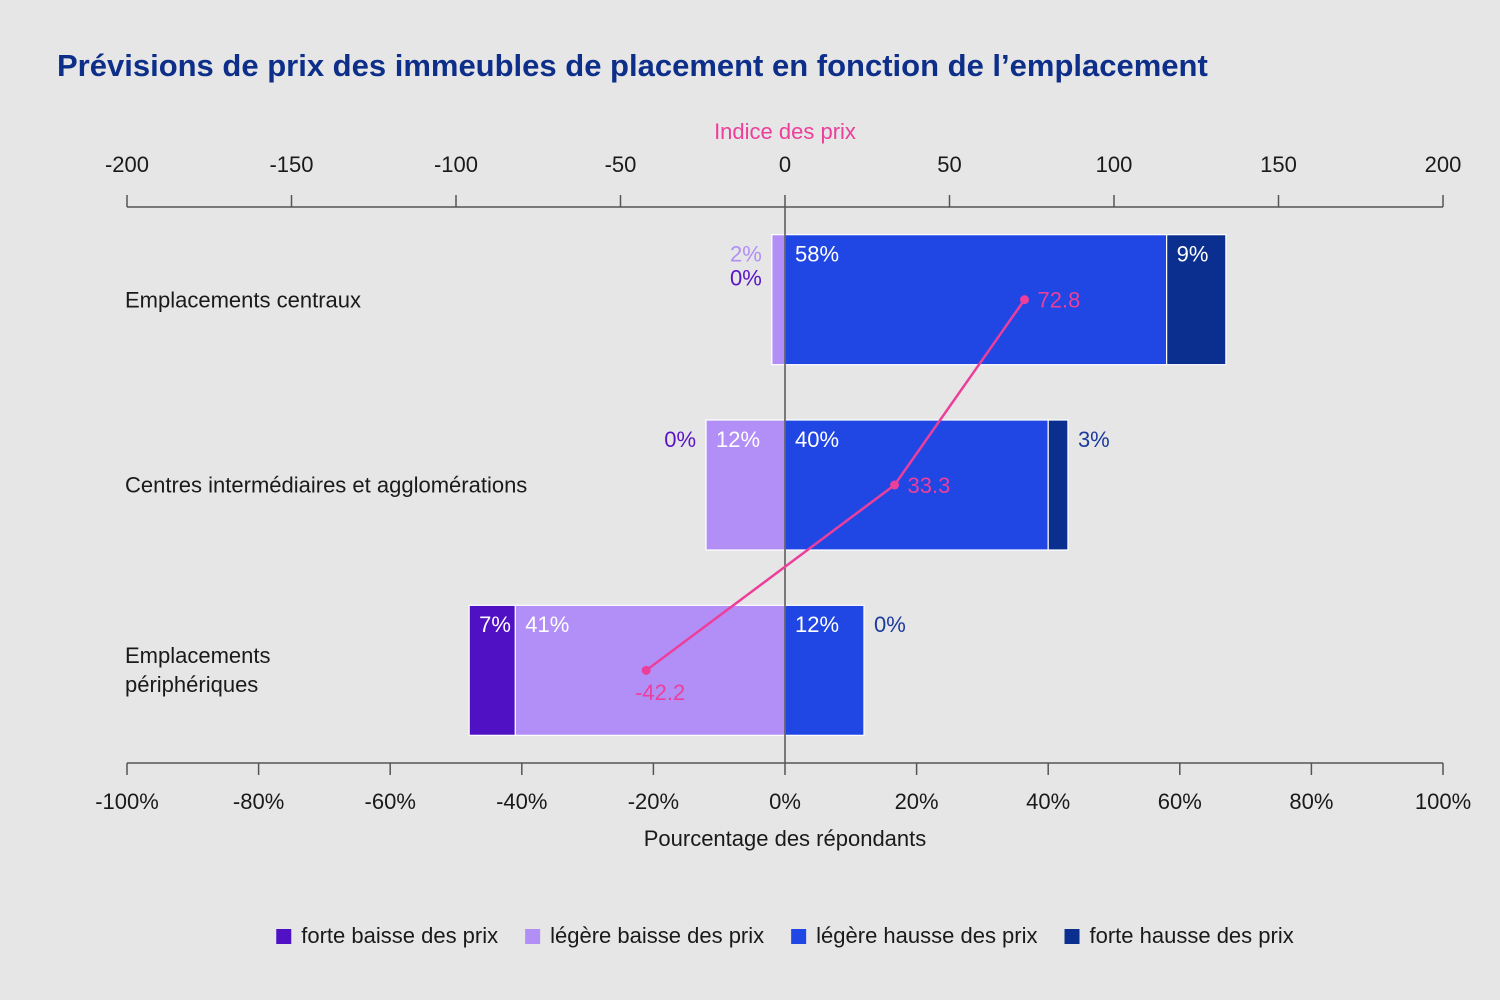 This screenshot has height=1000, width=1500. Describe the element at coordinates (258, 801) in the screenshot. I see `x-tick-label: -80%` at that location.